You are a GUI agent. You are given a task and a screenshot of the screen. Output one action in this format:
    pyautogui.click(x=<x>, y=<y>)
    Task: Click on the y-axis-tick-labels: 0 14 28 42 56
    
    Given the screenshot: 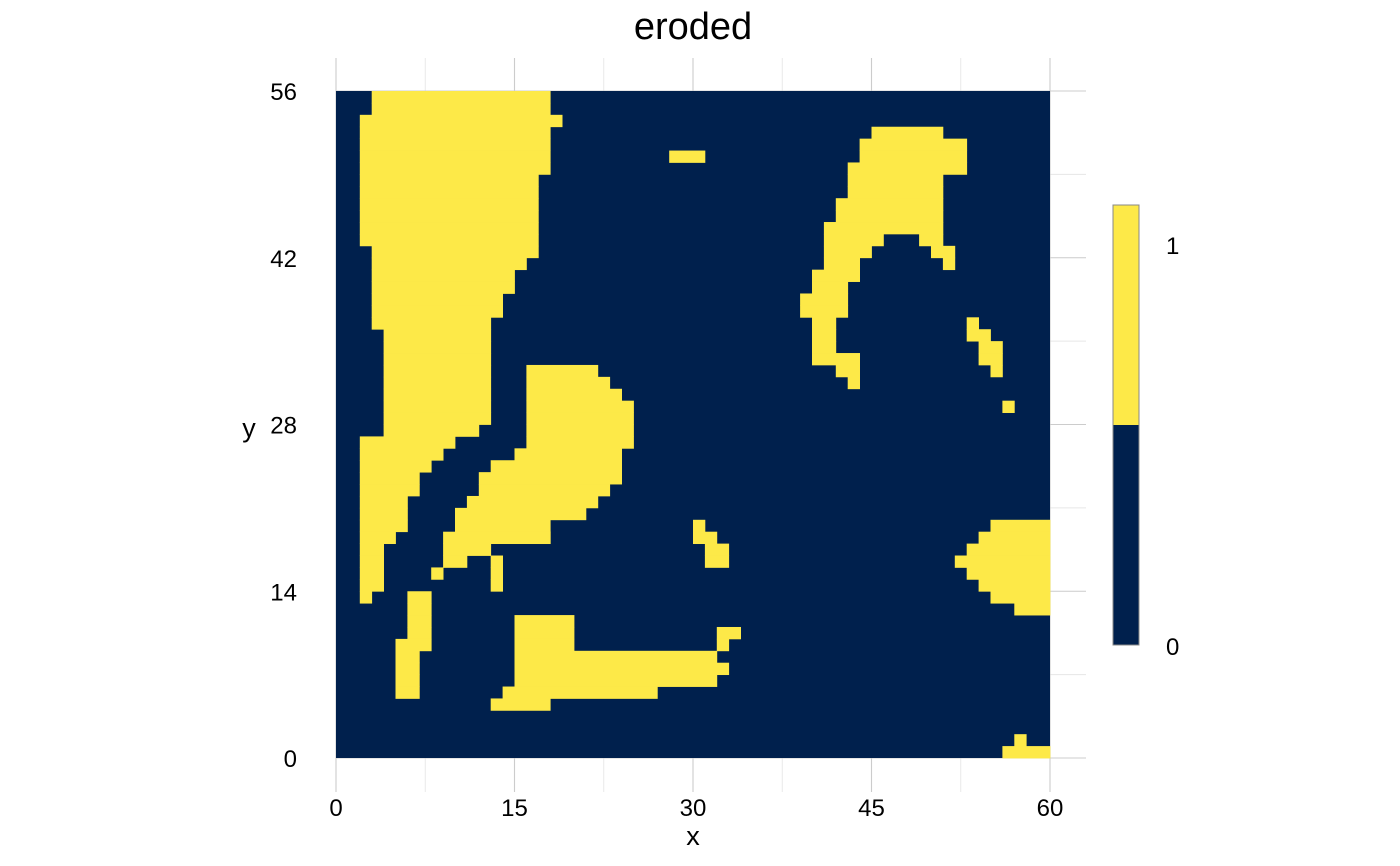 What is the action you would take?
    pyautogui.click(x=283, y=426)
    